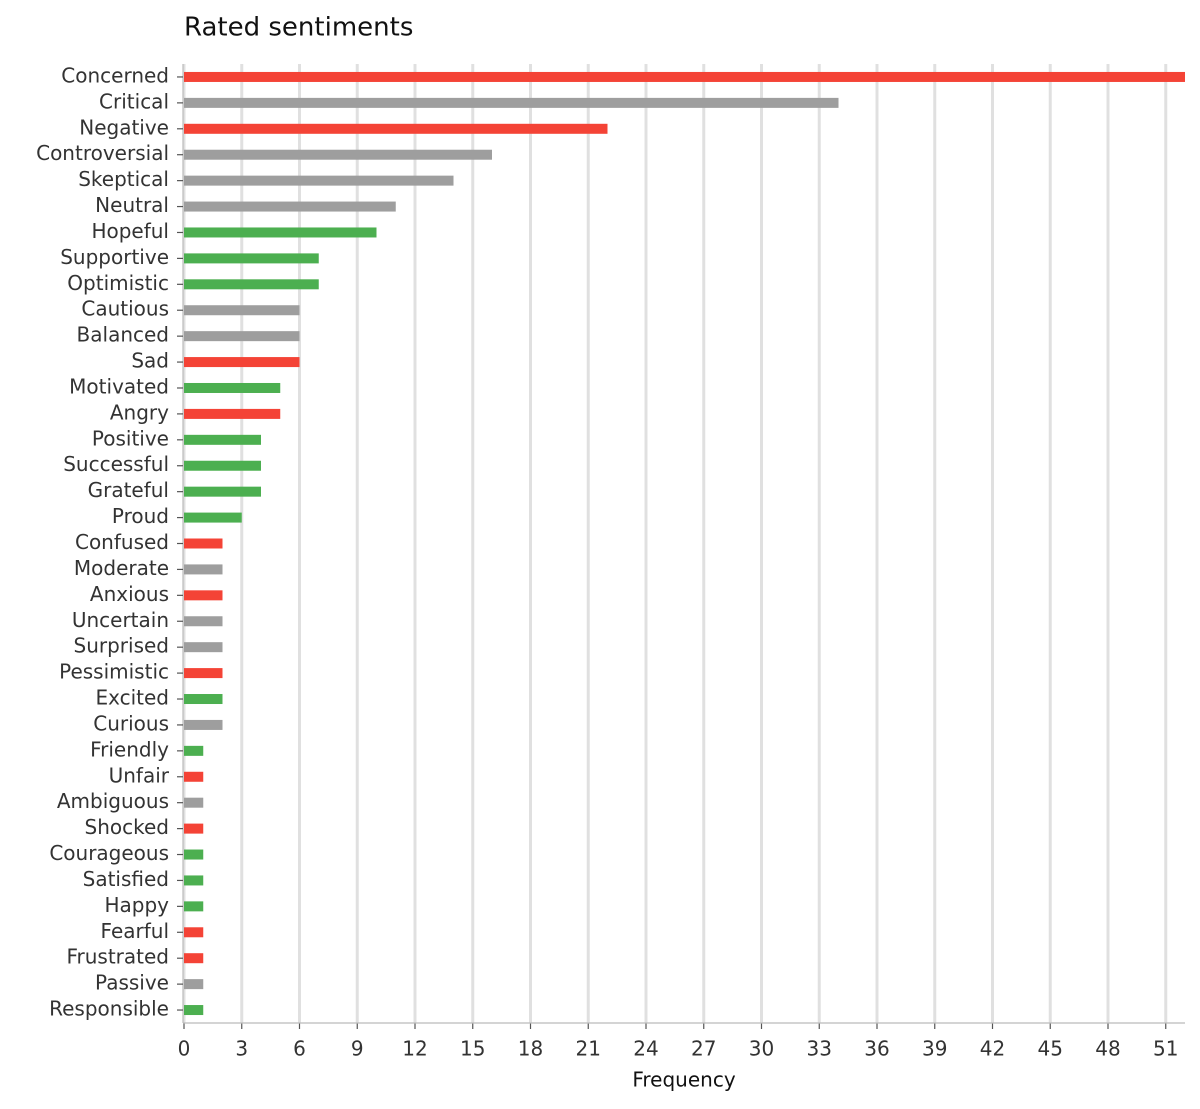 The image size is (1200, 1109). What do you see at coordinates (934, 1049) in the screenshot?
I see `x-tick-label: 39` at bounding box center [934, 1049].